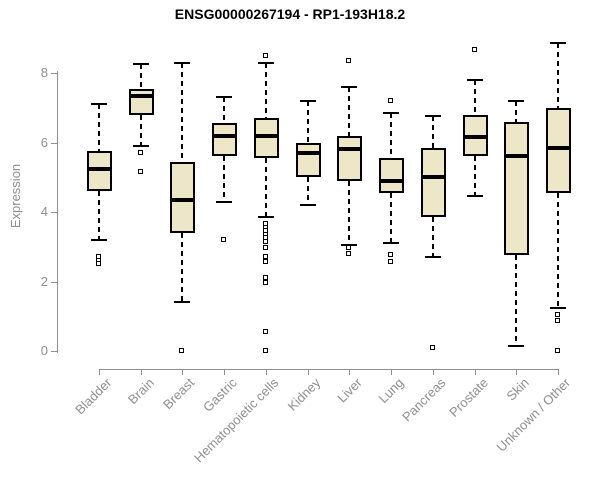  What do you see at coordinates (224, 179) in the screenshot?
I see `whisker-lower-gastric` at bounding box center [224, 179].